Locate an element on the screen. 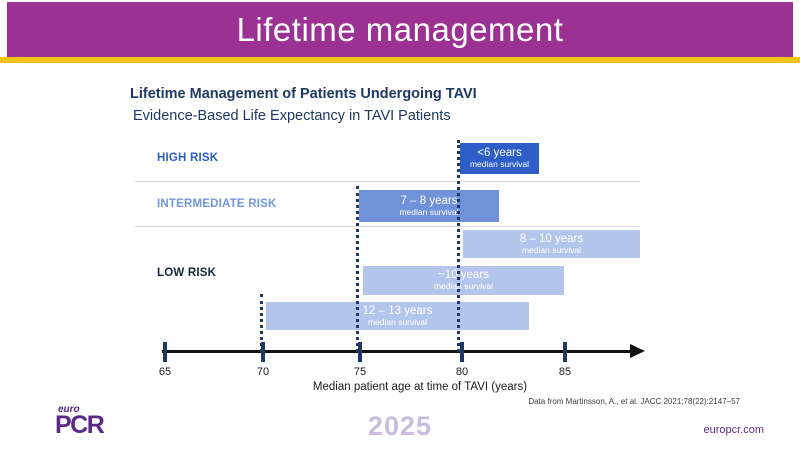  bar-high-risk: <6 years median survival is located at coordinates (499, 158).